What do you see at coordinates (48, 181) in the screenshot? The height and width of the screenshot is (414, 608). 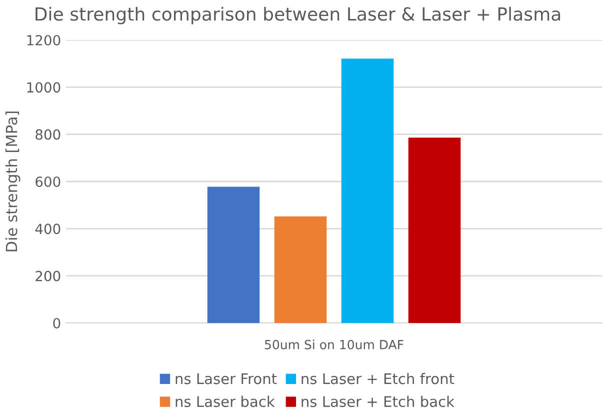 I see `y-tick-label: 600` at bounding box center [48, 181].